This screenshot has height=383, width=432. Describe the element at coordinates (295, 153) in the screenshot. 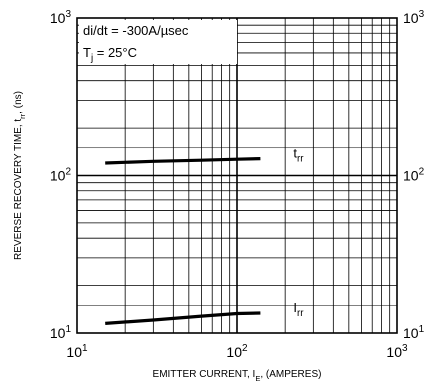

I see `series-label-trr-base: t` at that location.